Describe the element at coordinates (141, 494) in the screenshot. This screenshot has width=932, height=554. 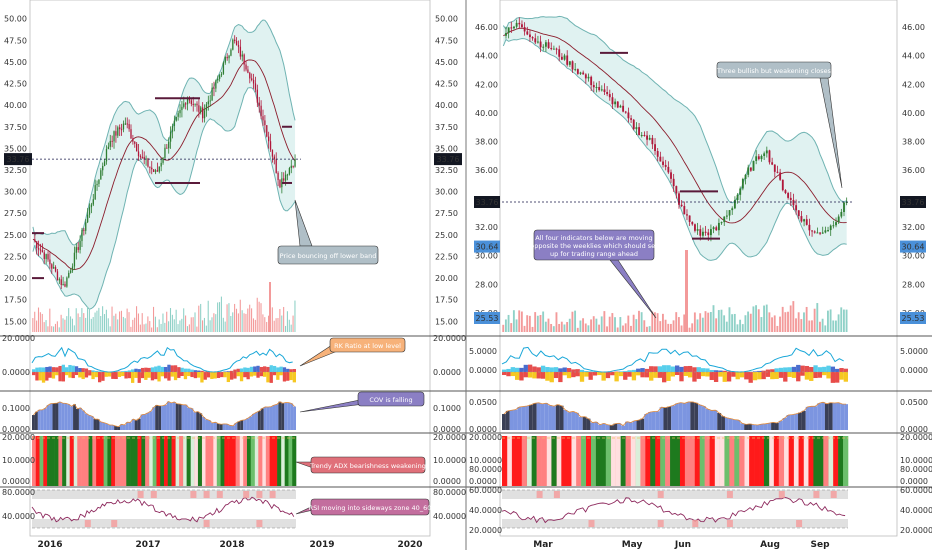
I see `weekly-rsi-mark` at that location.